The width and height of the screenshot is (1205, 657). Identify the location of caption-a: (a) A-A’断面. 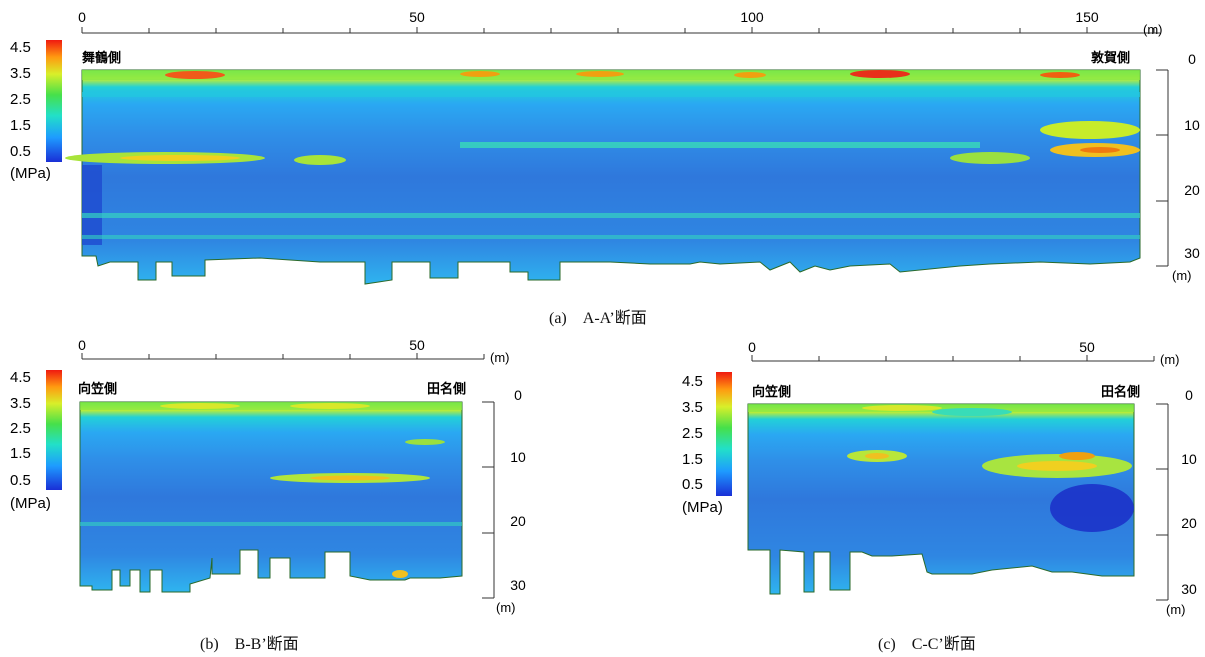
(598, 318).